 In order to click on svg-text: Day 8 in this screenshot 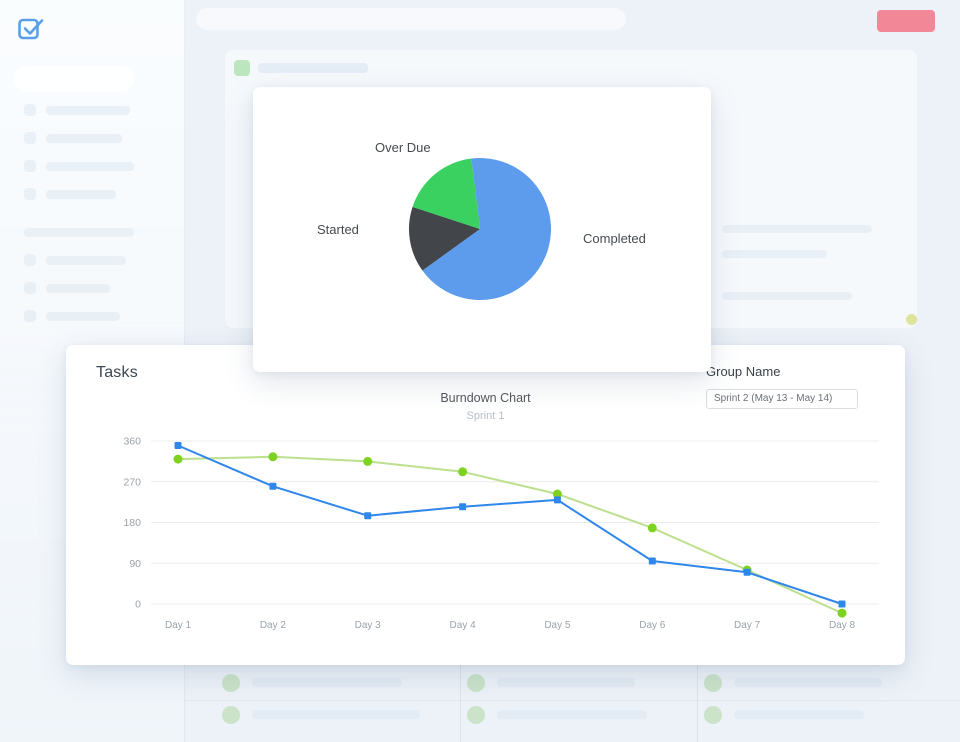, I will do `click(842, 625)`.